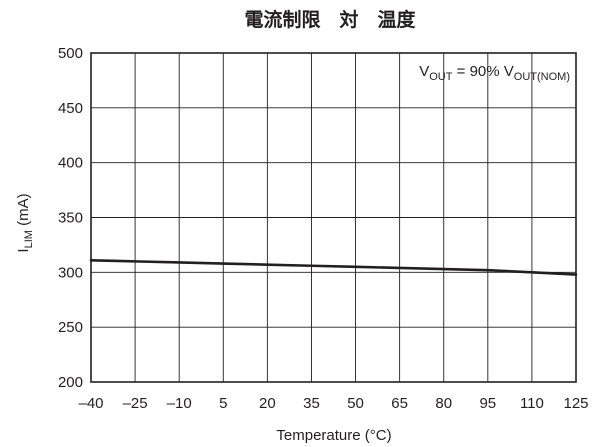 The image size is (611, 447). Describe the element at coordinates (487, 403) in the screenshot. I see `x-tick-label: 95` at that location.